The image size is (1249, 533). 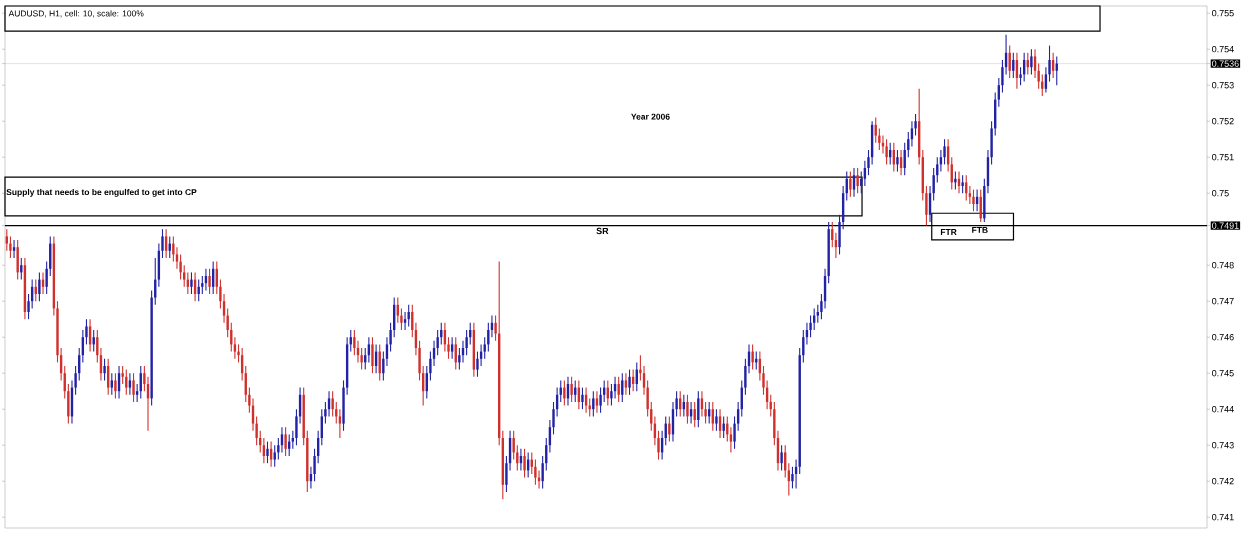 I want to click on y-tick-label: 0.75, so click(x=1220, y=193).